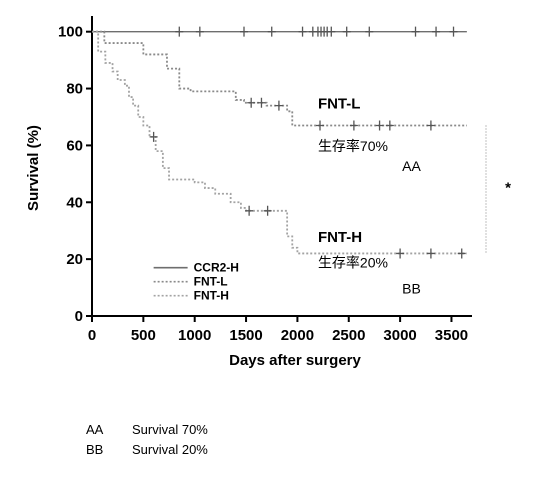 The height and width of the screenshot is (480, 543). I want to click on y-tick-label: 0, so click(79, 316).